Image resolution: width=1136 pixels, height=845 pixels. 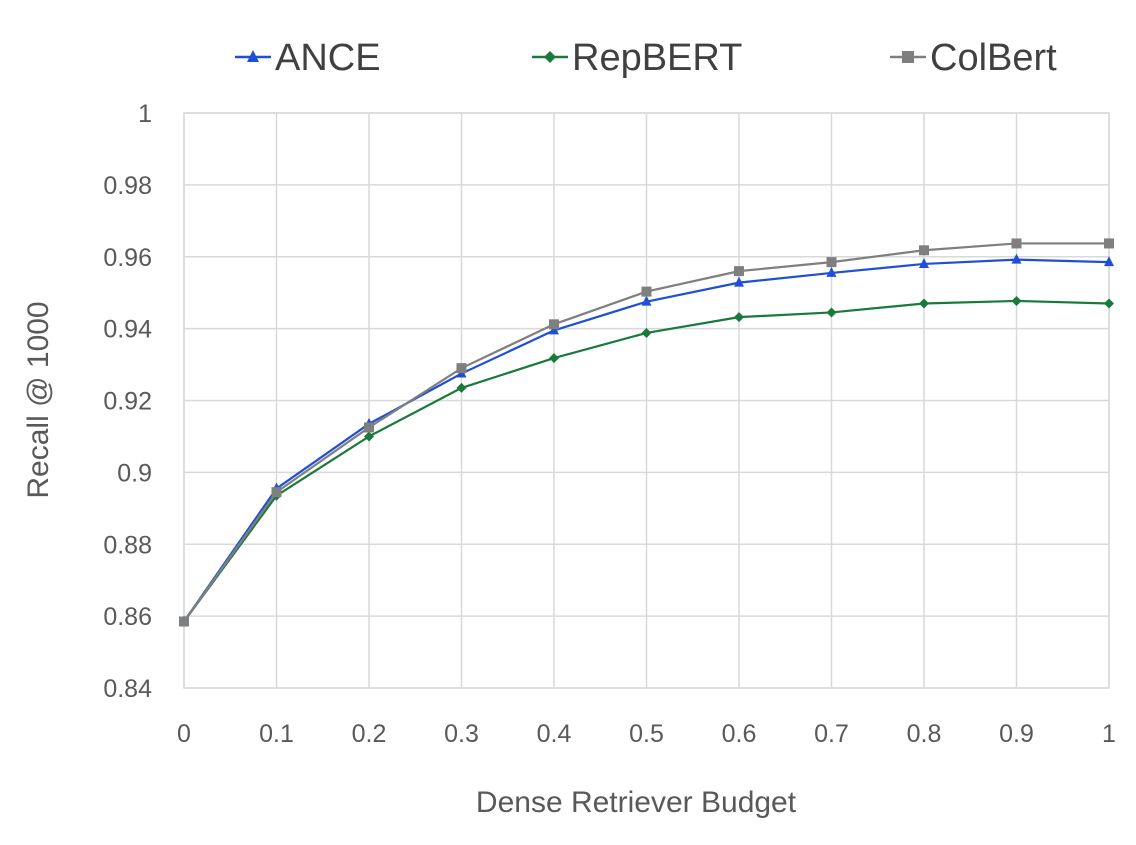 What do you see at coordinates (461, 734) in the screenshot?
I see `x-tick-label: 0.3` at bounding box center [461, 734].